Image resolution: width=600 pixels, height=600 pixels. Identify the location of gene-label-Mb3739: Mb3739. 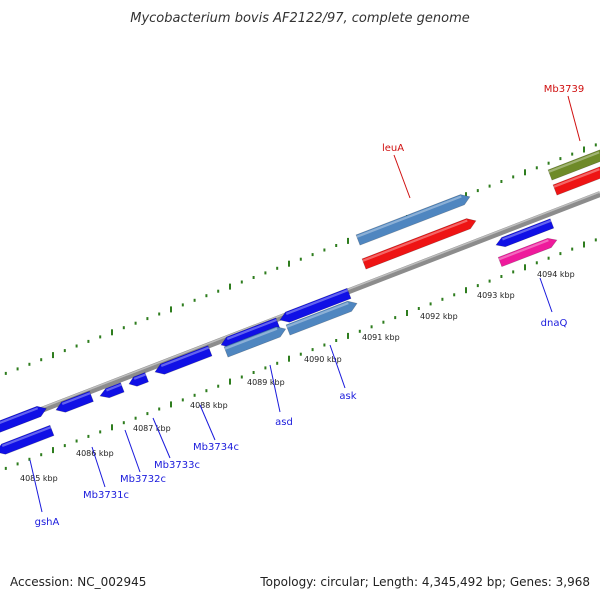
(564, 89).